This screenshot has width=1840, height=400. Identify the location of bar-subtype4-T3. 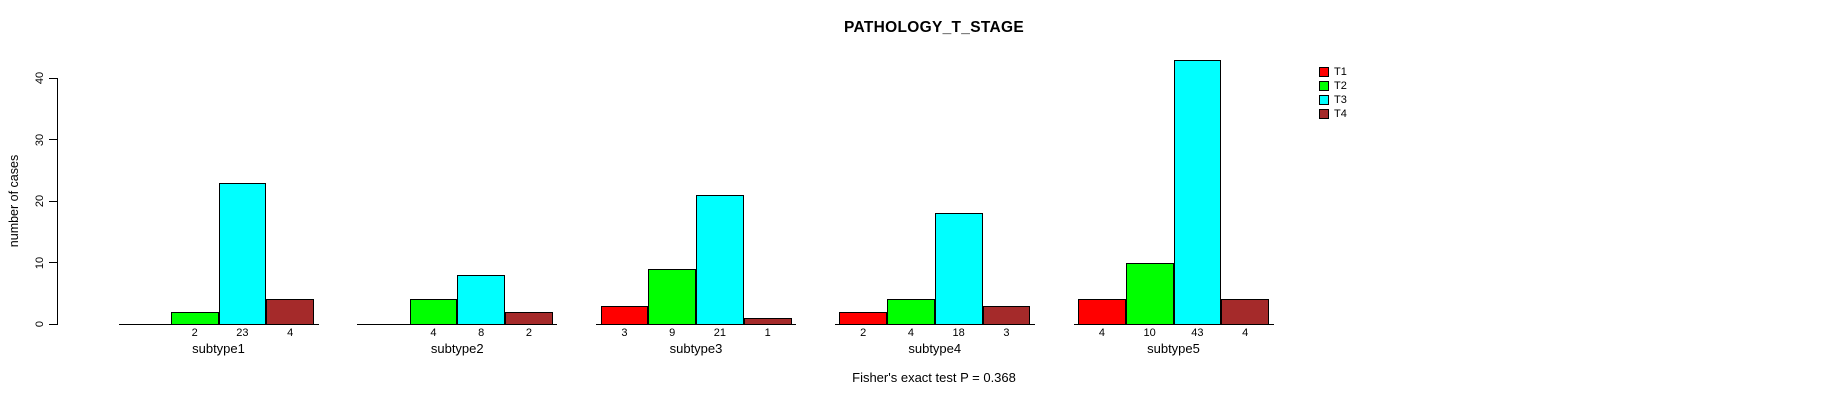
(958, 269).